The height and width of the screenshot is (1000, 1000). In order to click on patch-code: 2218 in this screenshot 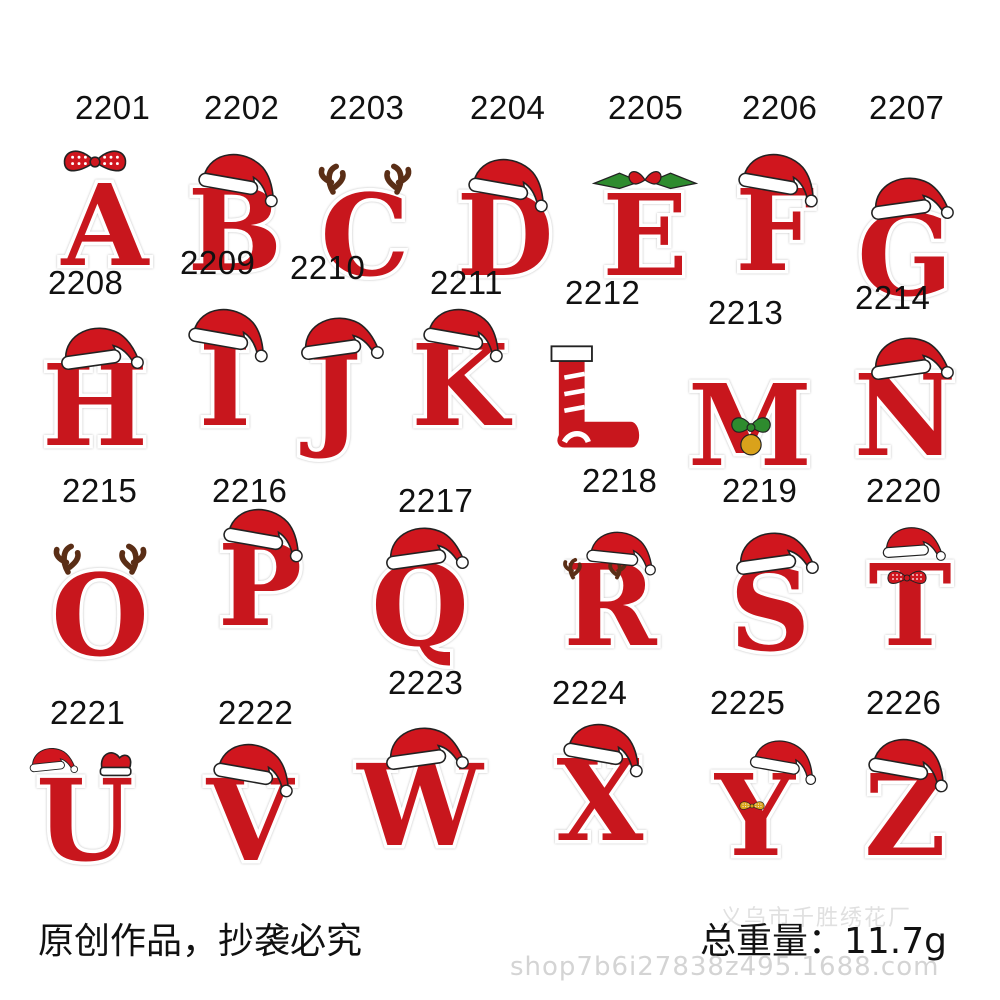, I will do `click(620, 480)`.